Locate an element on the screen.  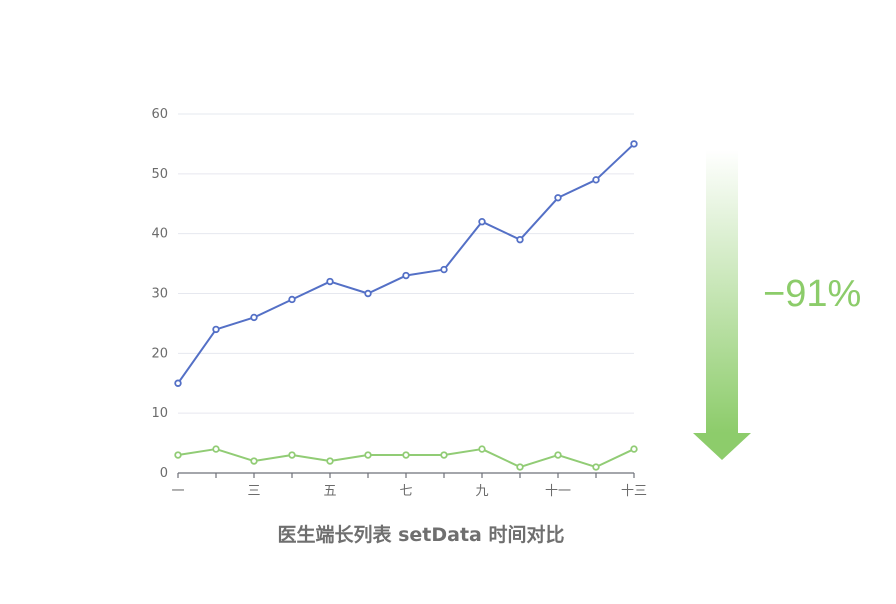
x-tick-label: 七 is located at coordinates (405, 491).